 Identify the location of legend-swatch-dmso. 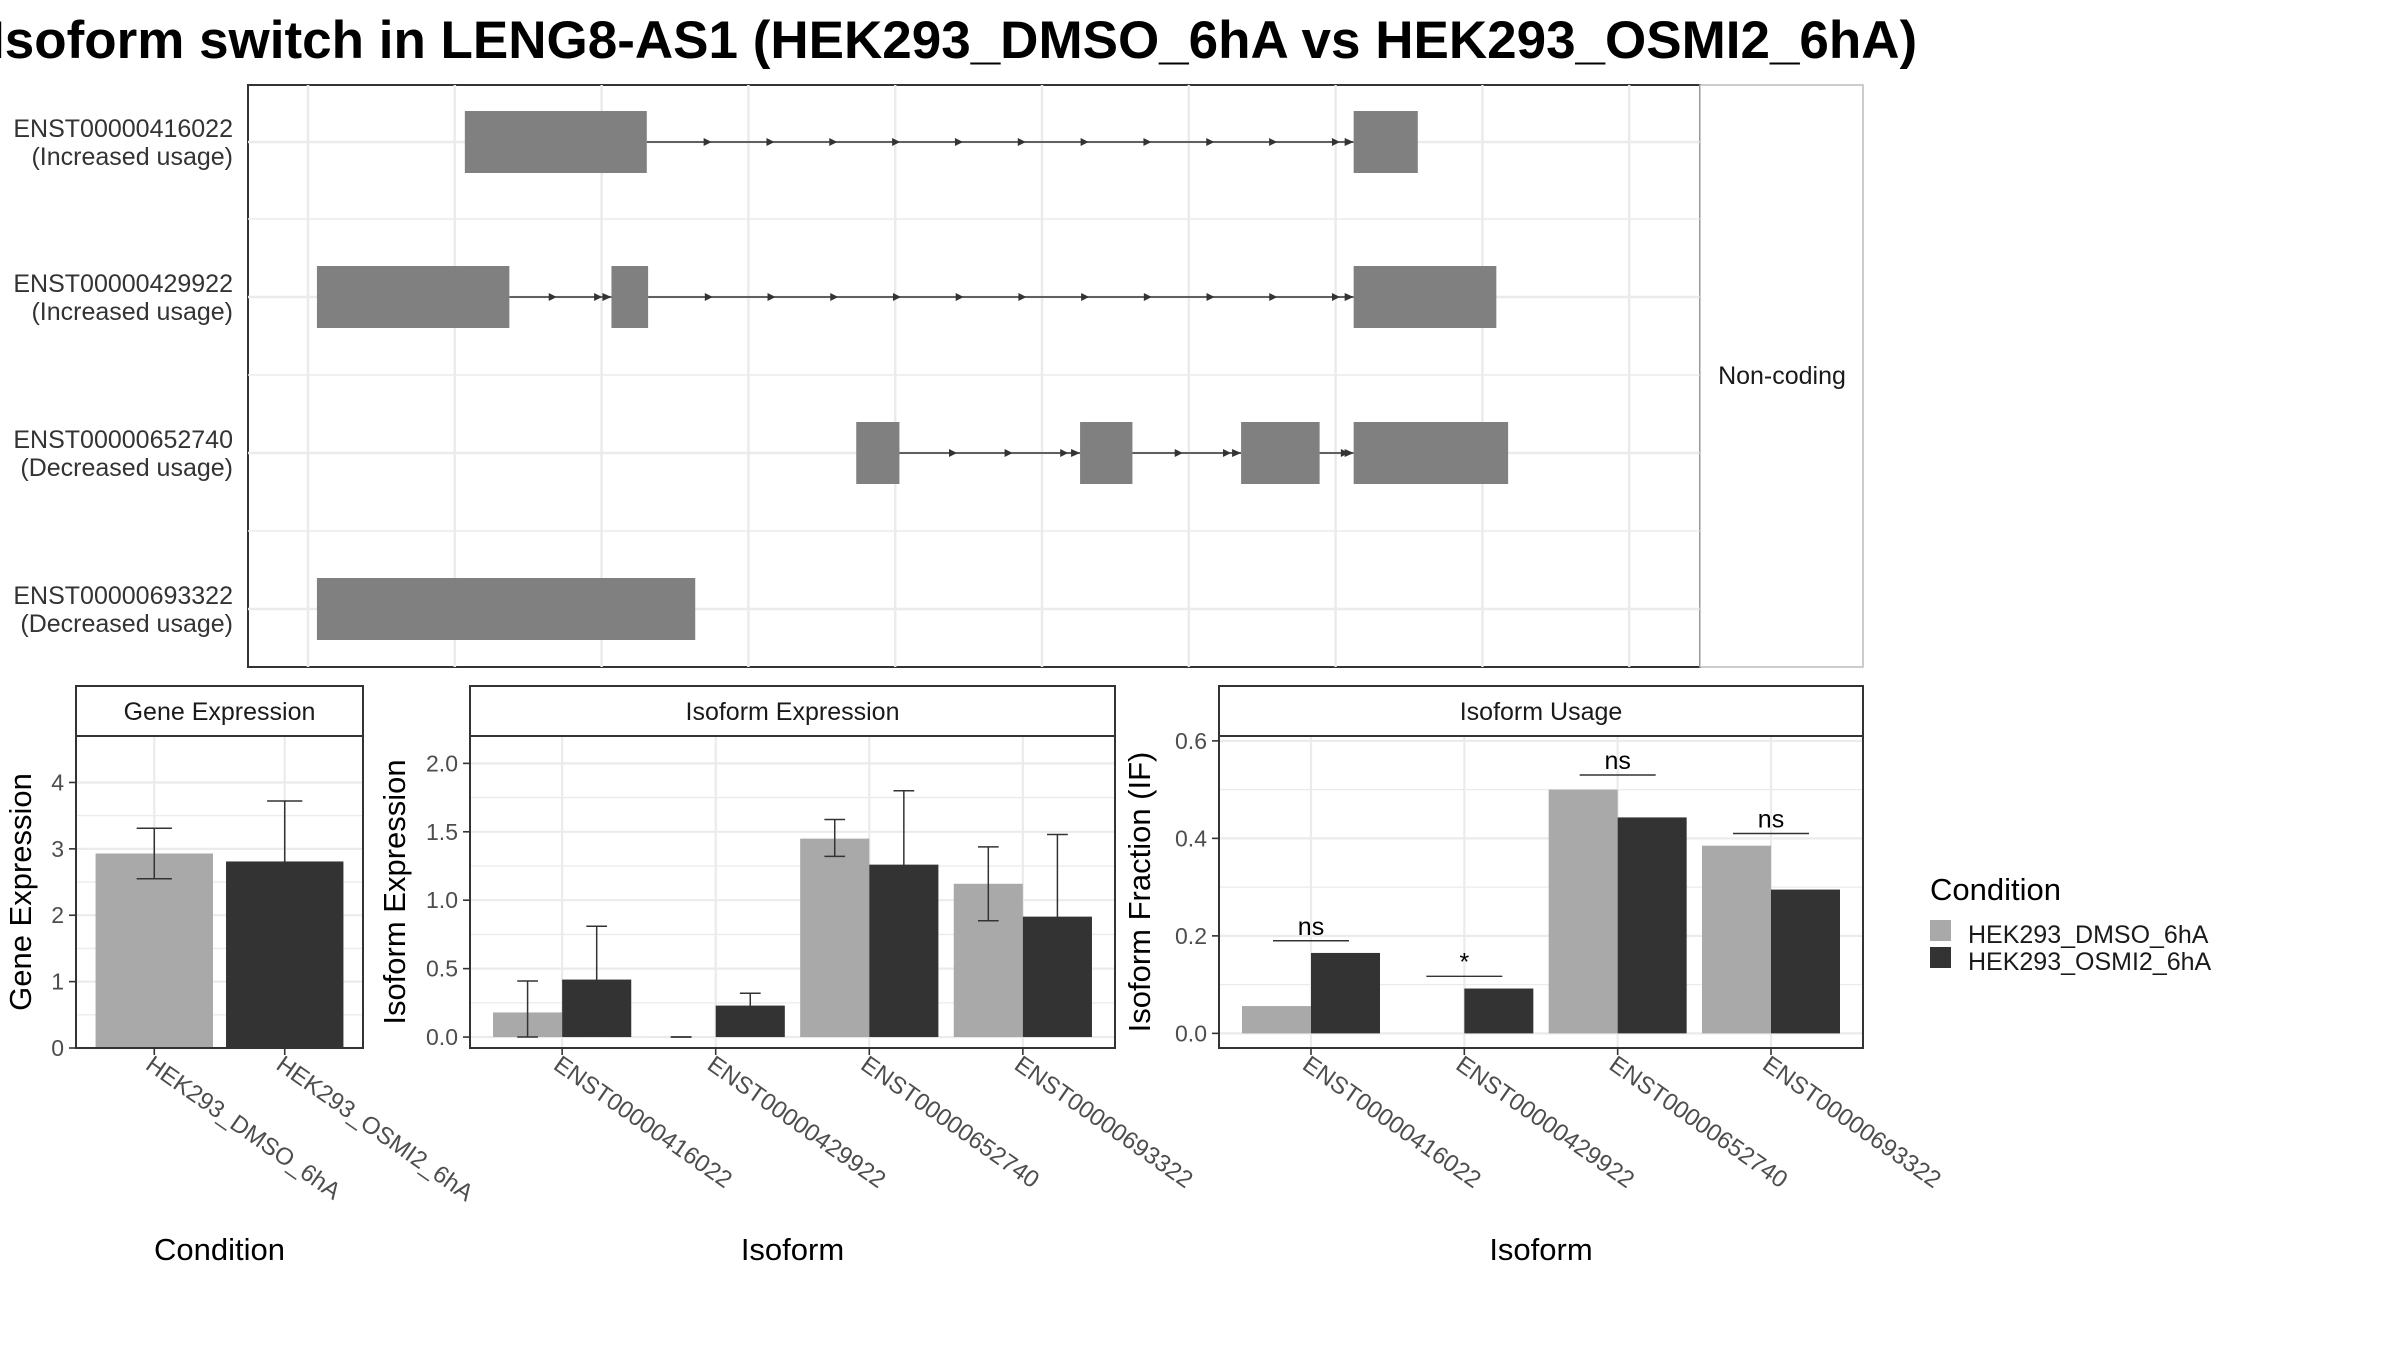
(1940, 930).